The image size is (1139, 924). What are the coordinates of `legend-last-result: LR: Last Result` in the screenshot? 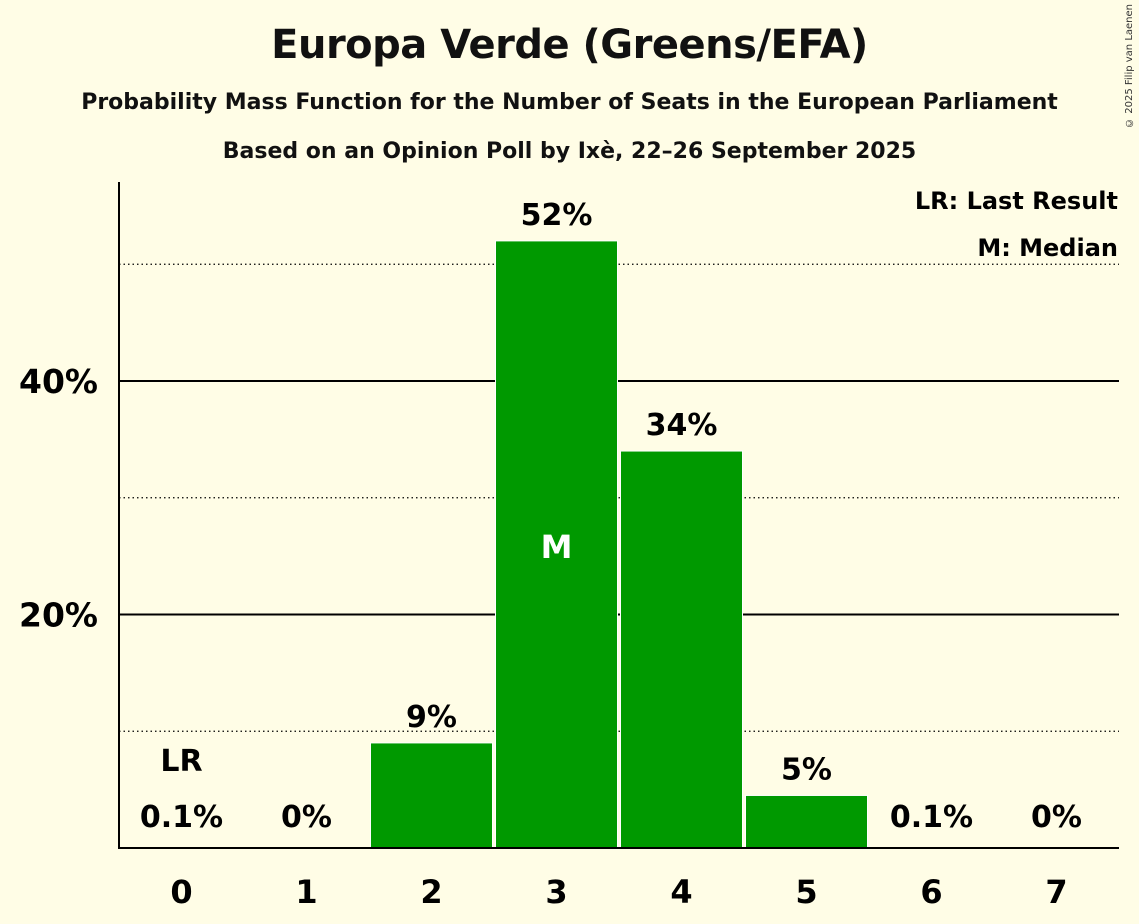 It's located at (1016, 201).